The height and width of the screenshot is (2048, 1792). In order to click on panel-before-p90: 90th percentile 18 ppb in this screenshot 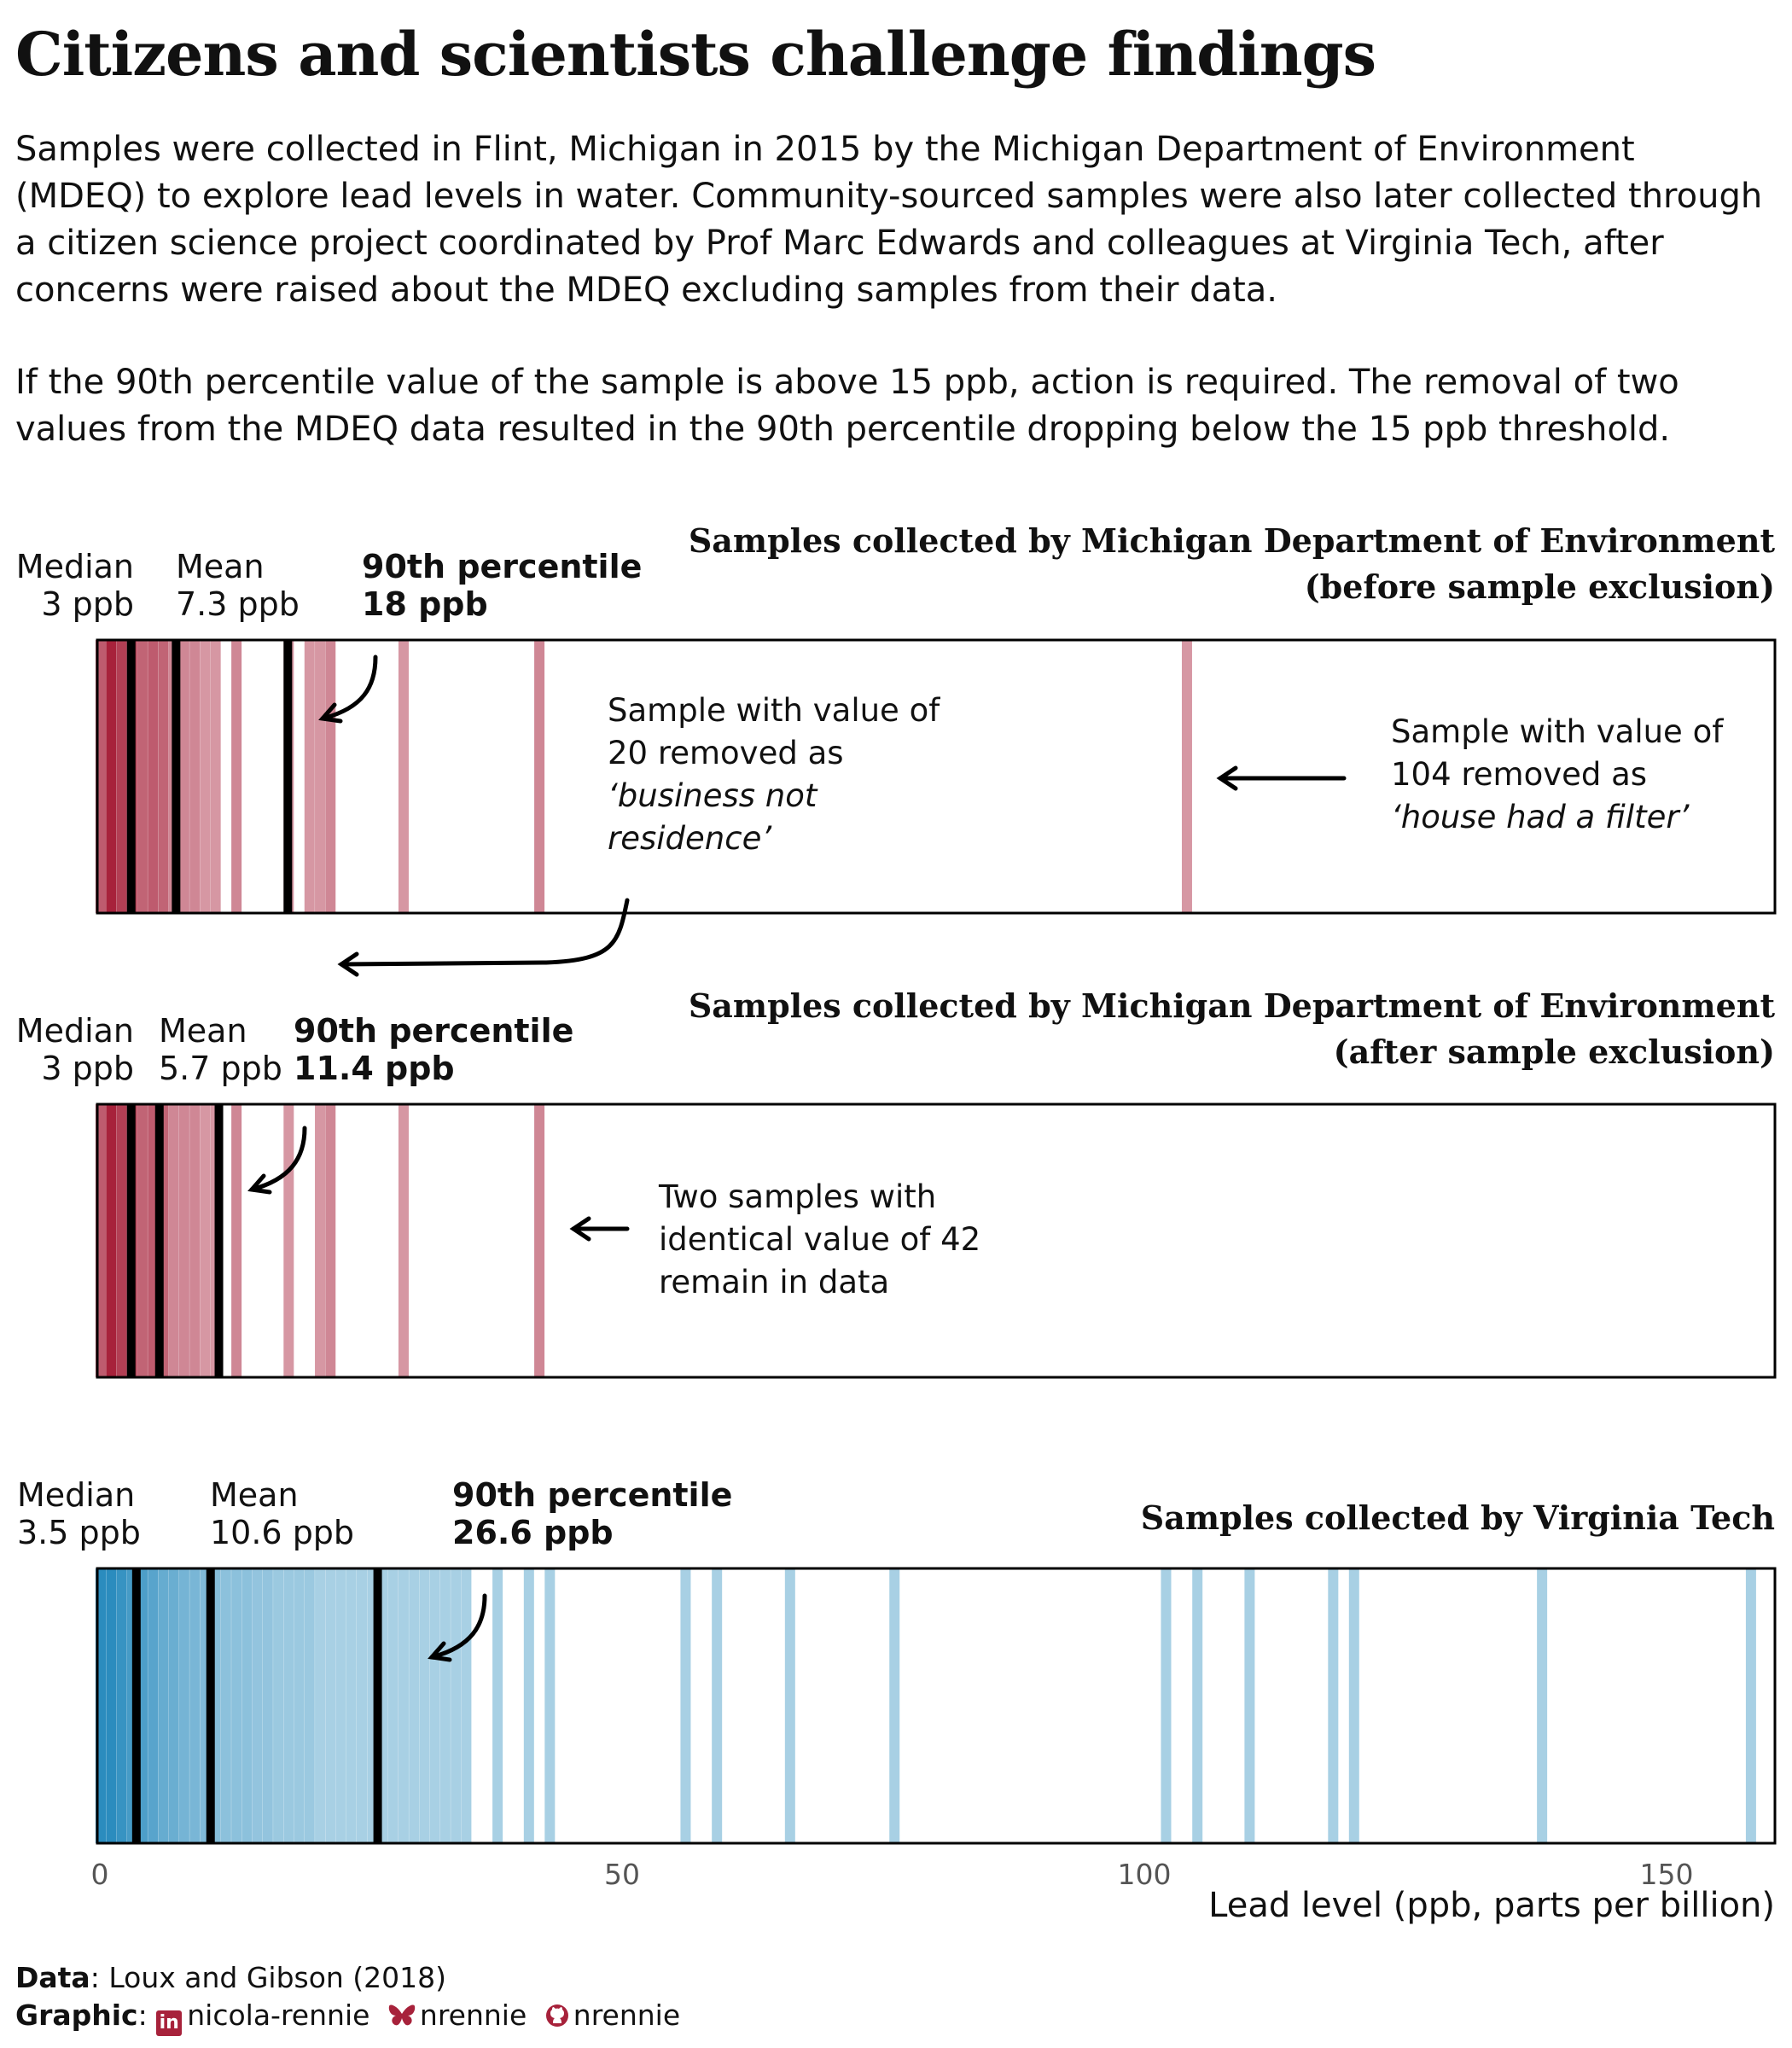, I will do `click(502, 585)`.